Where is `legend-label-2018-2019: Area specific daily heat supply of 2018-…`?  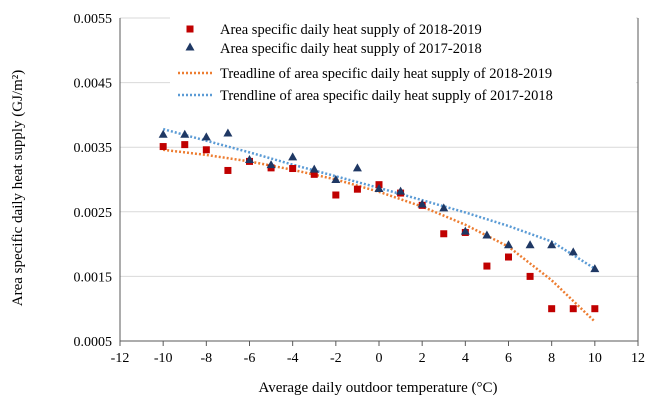 legend-label-2018-2019: Area specific daily heat supply of 2018-… is located at coordinates (351, 30).